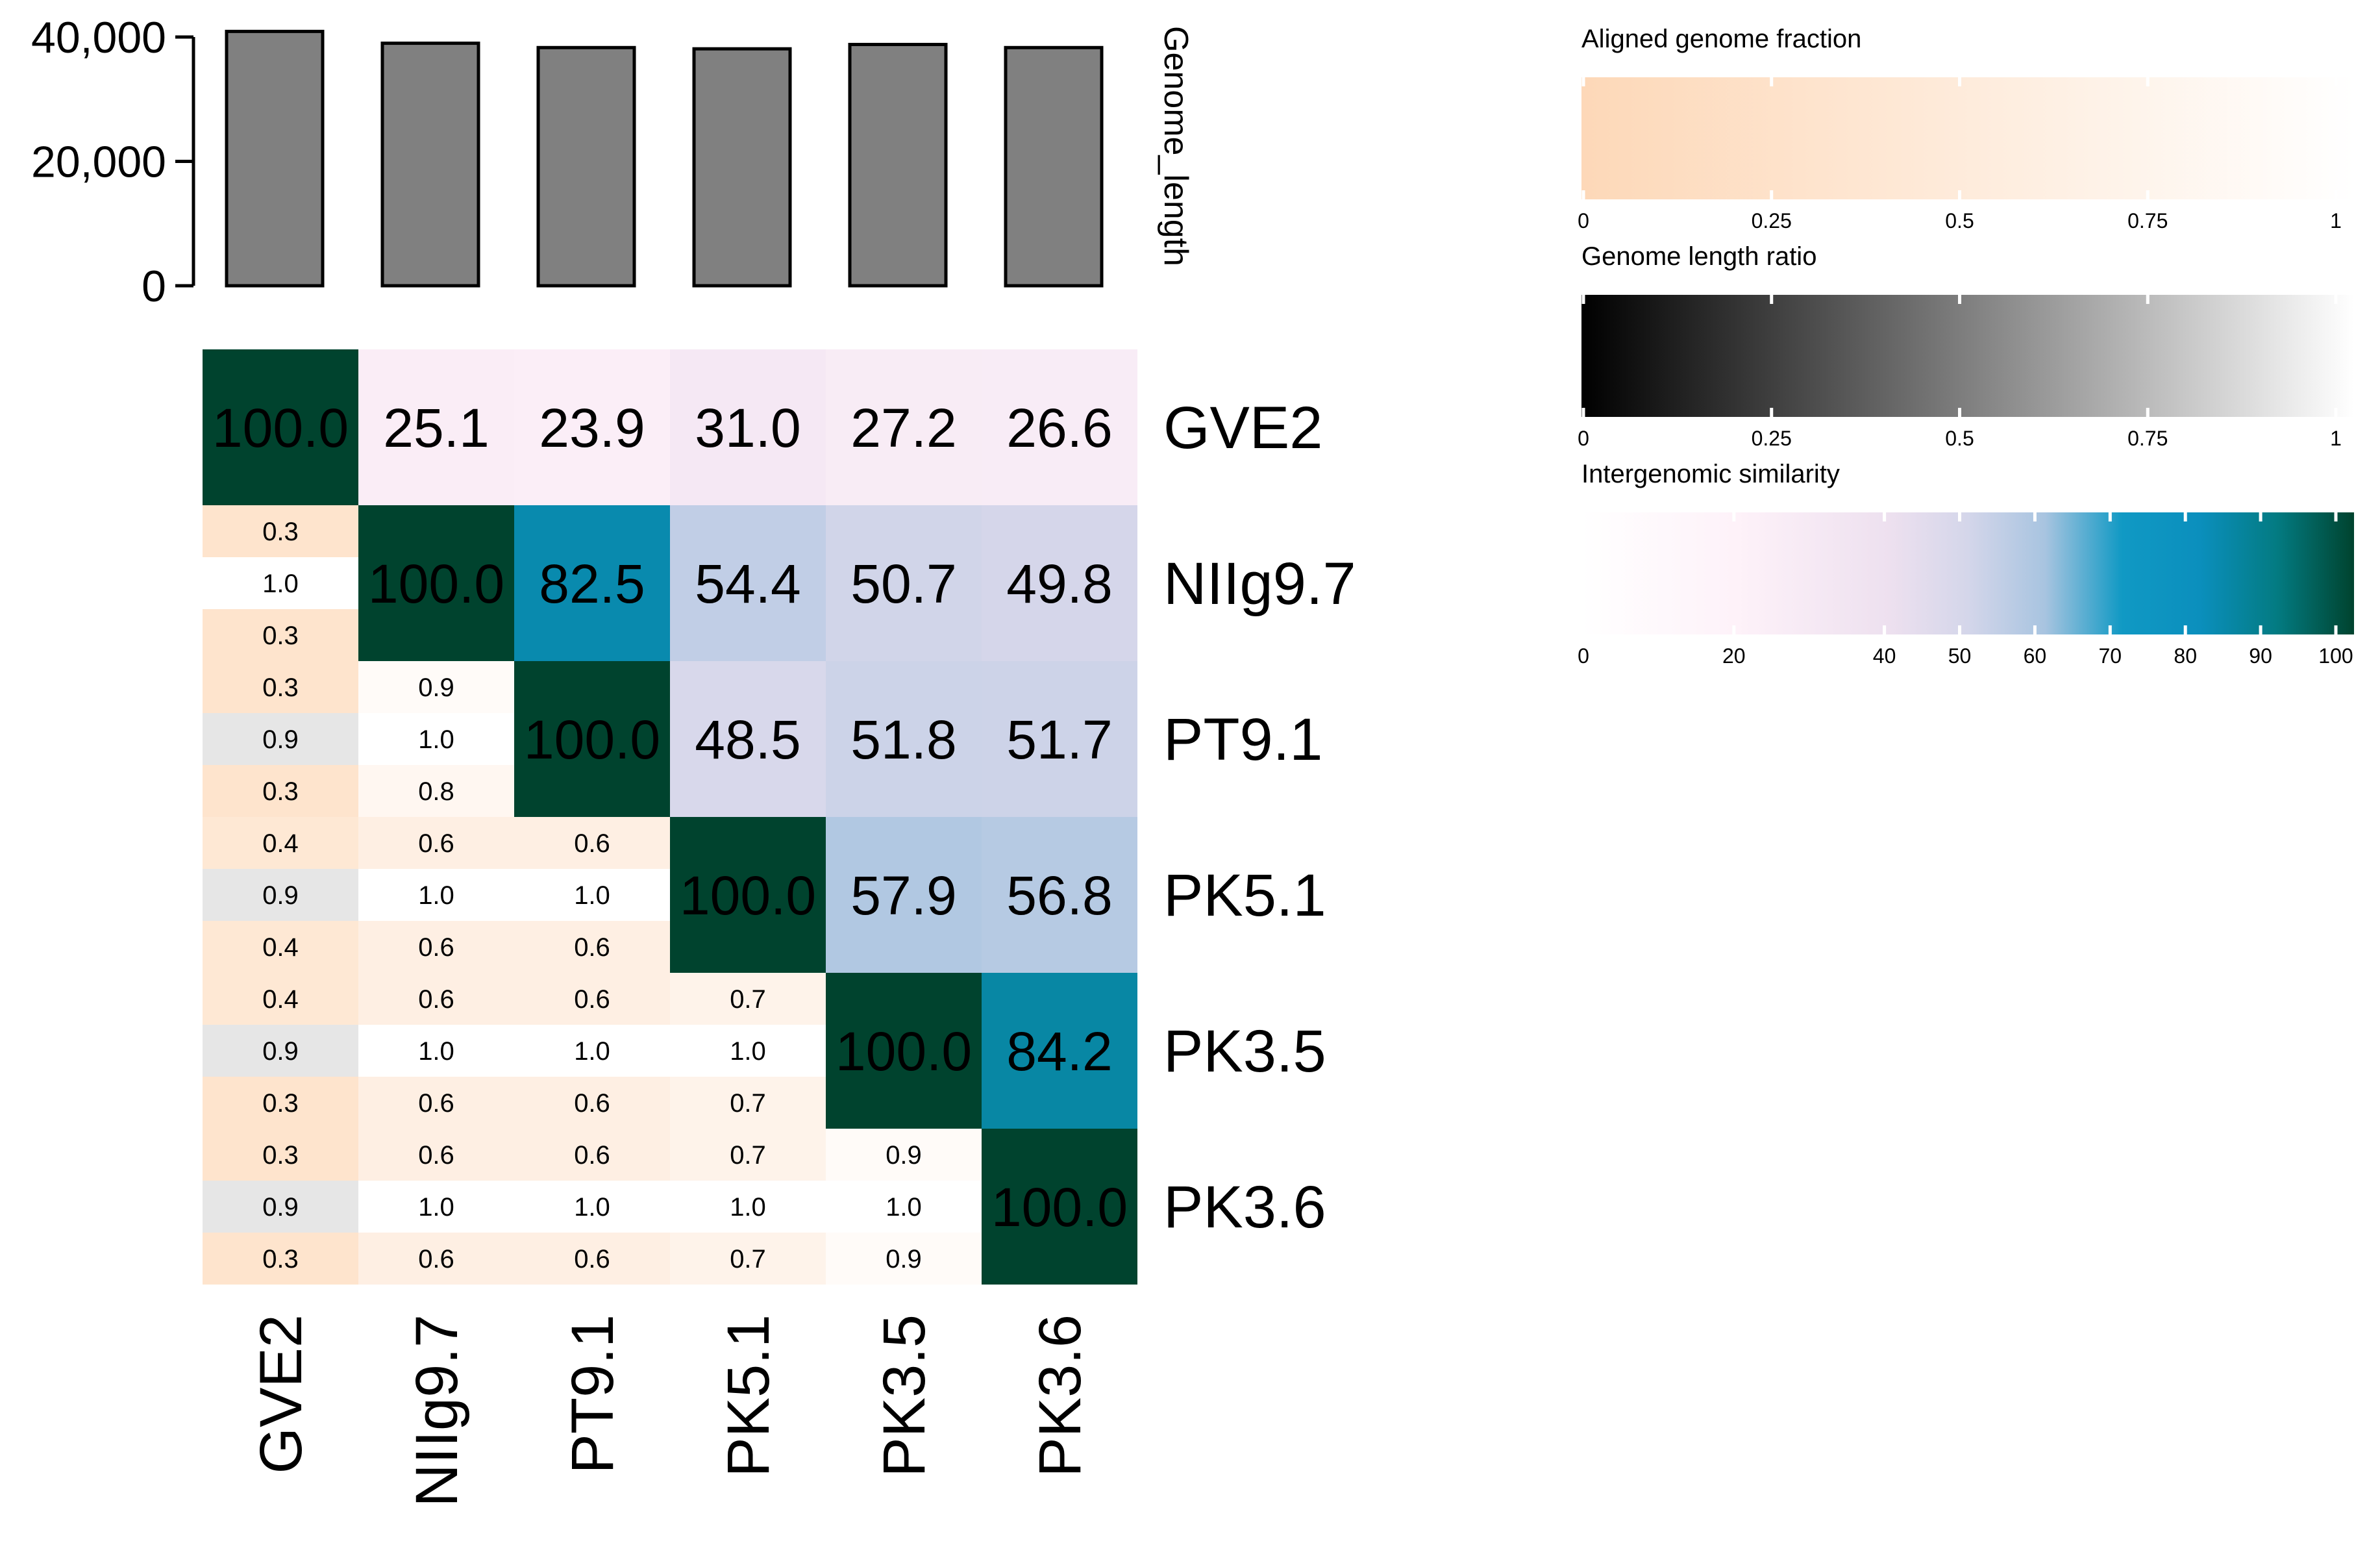 The image size is (2380, 1543). What do you see at coordinates (592, 427) in the screenshot?
I see `similarity-value: 23.9` at bounding box center [592, 427].